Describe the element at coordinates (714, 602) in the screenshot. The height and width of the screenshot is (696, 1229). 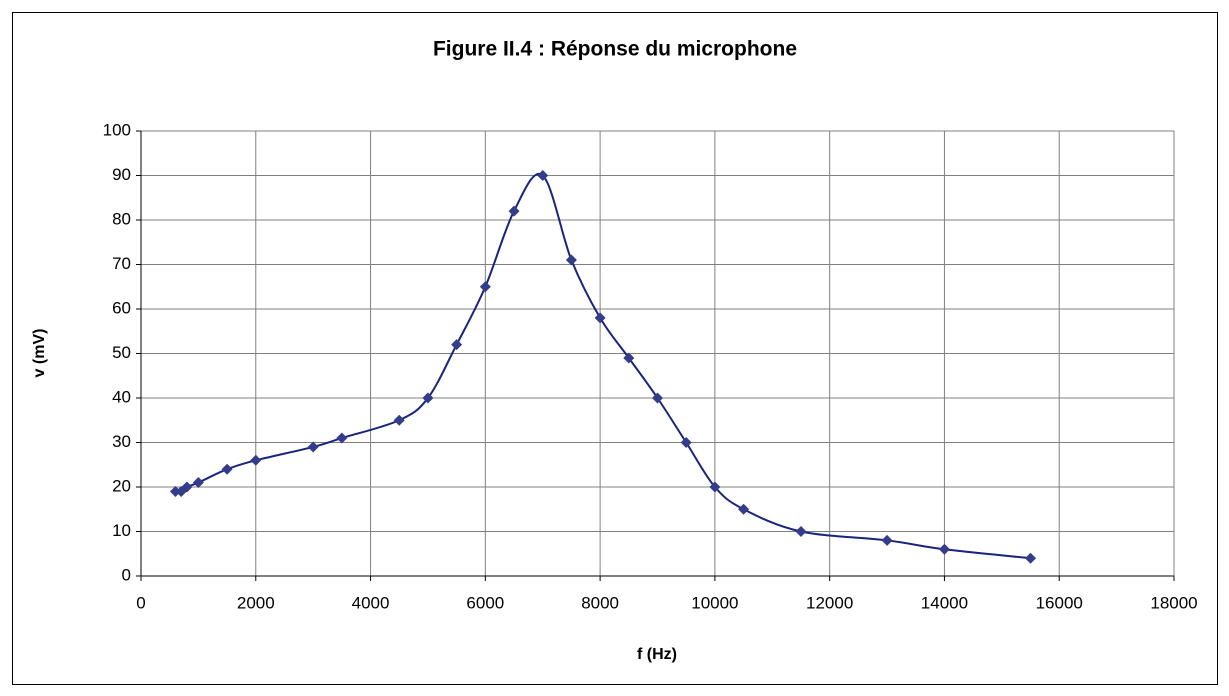
I see `x-tick-label: 10000` at that location.